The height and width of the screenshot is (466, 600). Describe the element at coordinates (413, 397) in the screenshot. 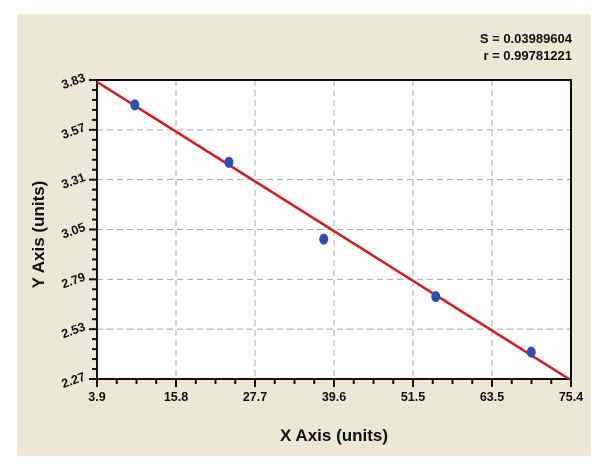

I see `x-tick-label: 51.5` at that location.